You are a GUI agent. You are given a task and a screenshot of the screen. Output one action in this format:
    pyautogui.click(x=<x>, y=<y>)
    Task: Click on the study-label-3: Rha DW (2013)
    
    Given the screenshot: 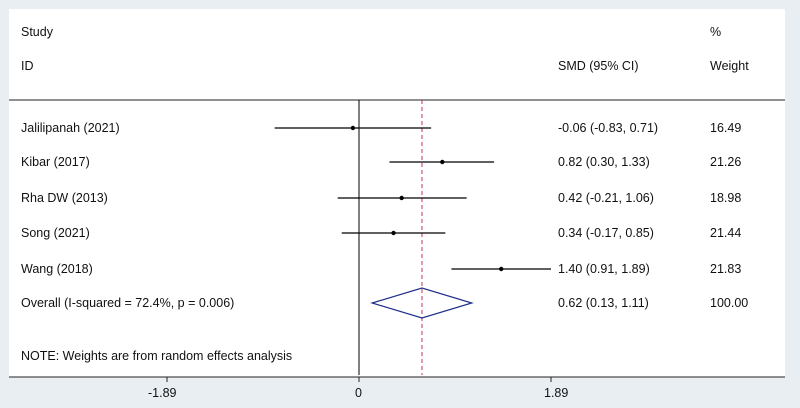 What is the action you would take?
    pyautogui.click(x=64, y=198)
    